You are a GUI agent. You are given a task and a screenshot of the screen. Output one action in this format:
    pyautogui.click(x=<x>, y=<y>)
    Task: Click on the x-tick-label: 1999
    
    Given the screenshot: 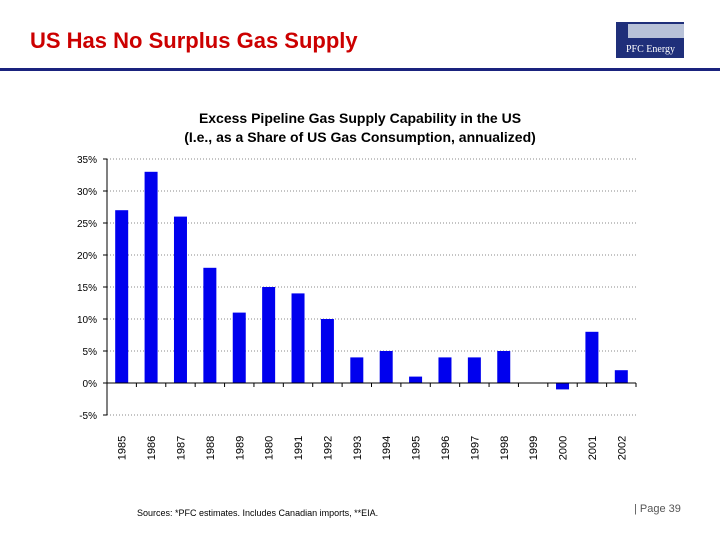 What is the action you would take?
    pyautogui.click(x=534, y=448)
    